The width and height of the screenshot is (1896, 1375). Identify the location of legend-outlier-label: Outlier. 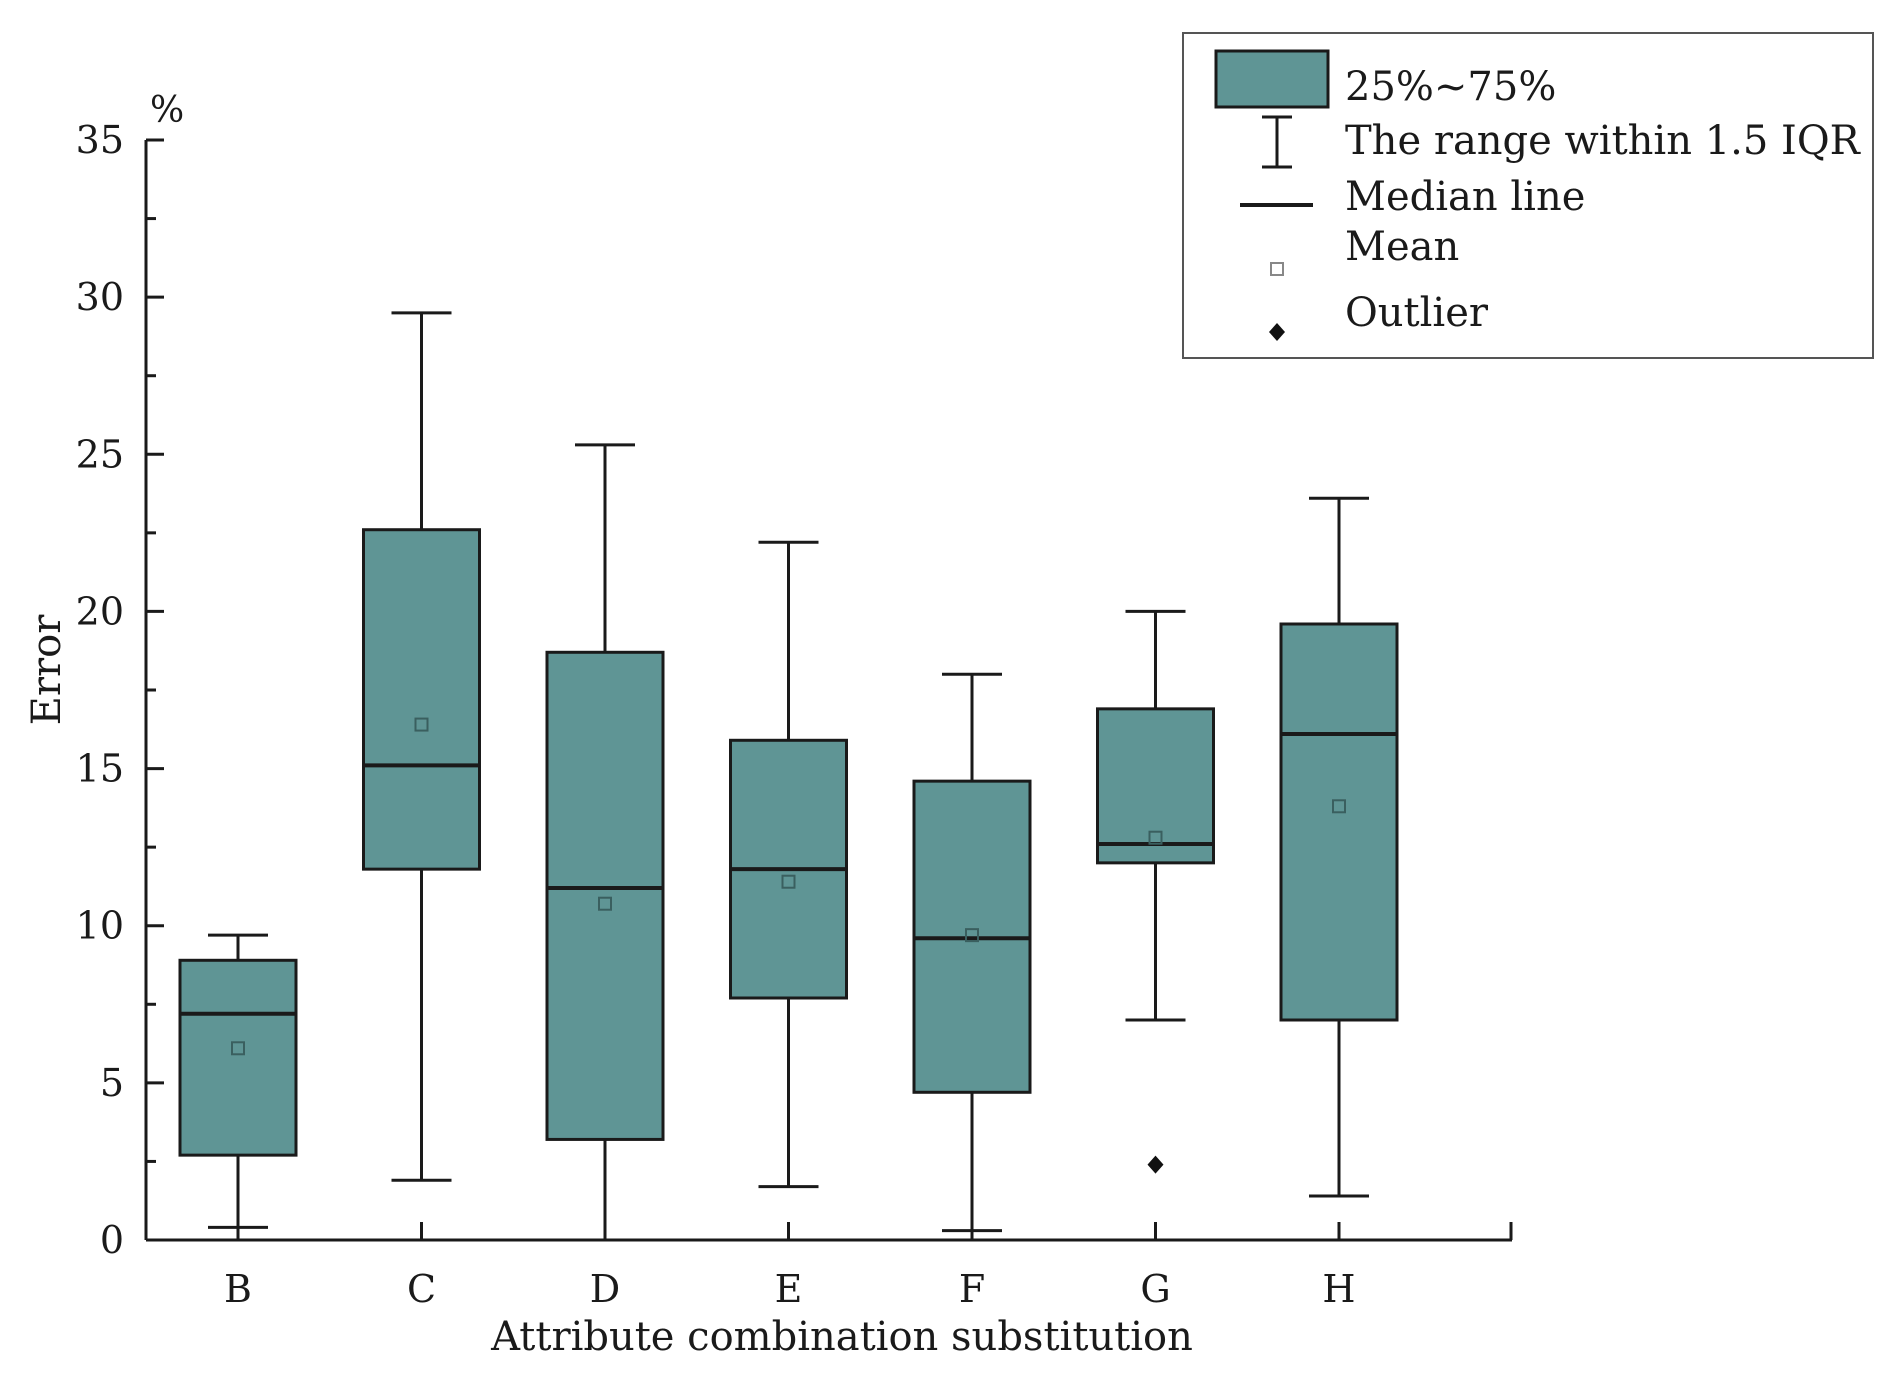
(1417, 313).